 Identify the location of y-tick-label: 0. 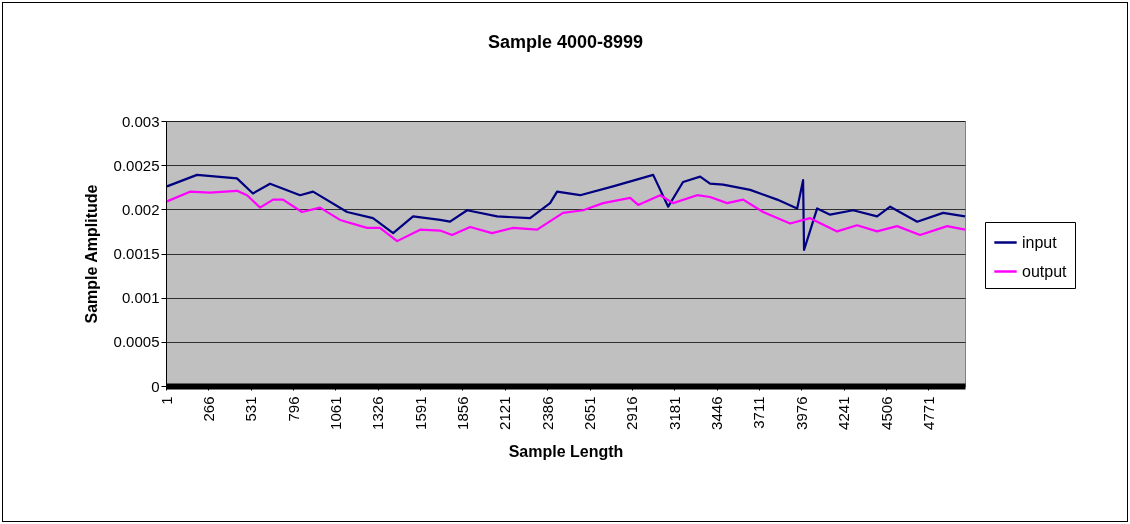
(155, 386).